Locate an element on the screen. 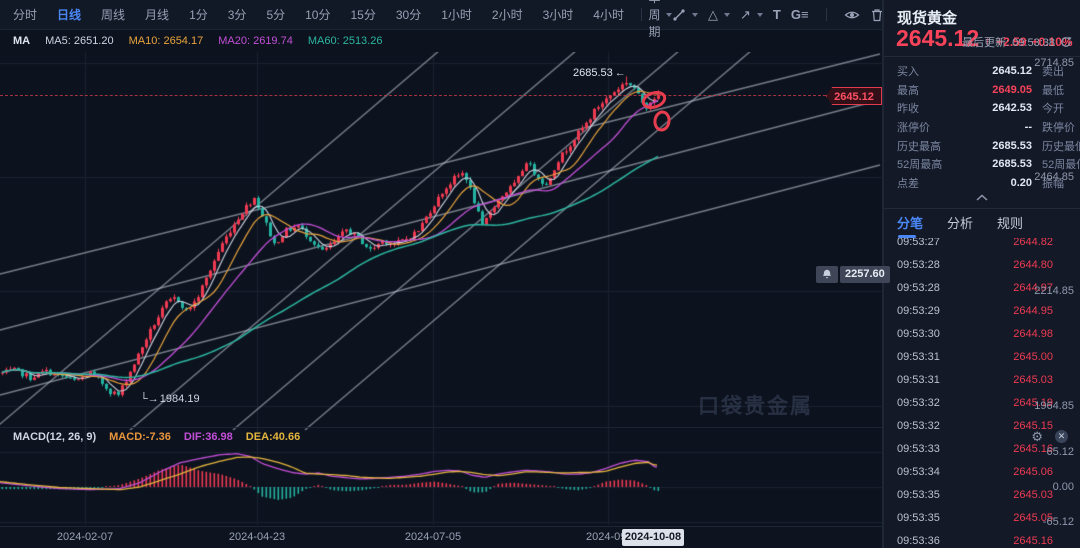 Image resolution: width=1080 pixels, height=548 pixels. info-label: 买入 is located at coordinates (908, 72).